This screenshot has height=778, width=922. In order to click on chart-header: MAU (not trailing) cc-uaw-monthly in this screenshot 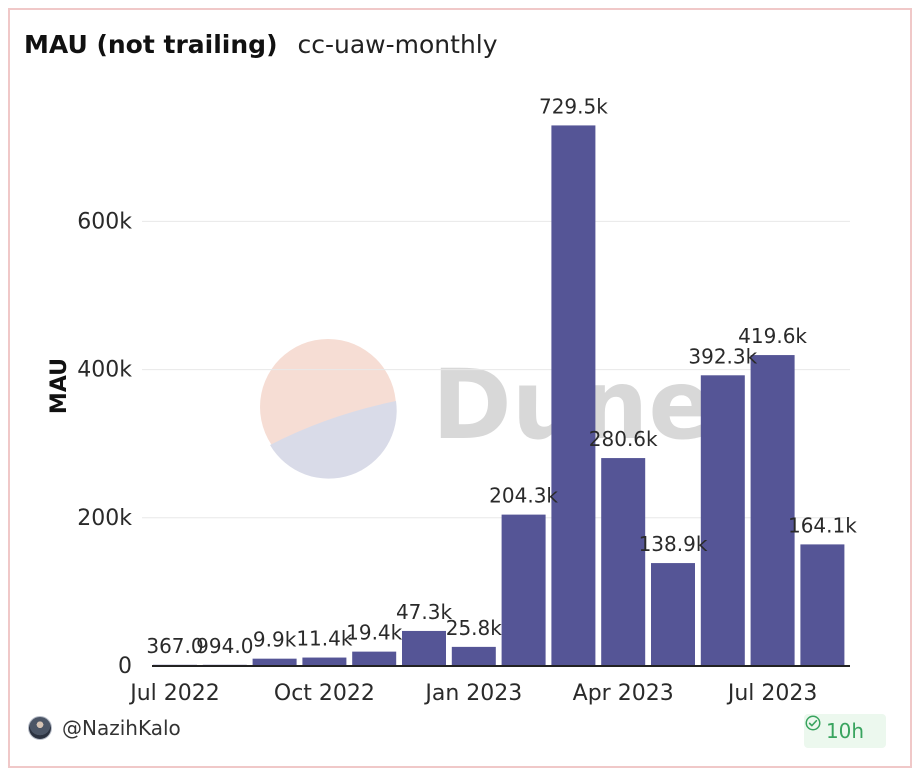, I will do `click(261, 44)`.